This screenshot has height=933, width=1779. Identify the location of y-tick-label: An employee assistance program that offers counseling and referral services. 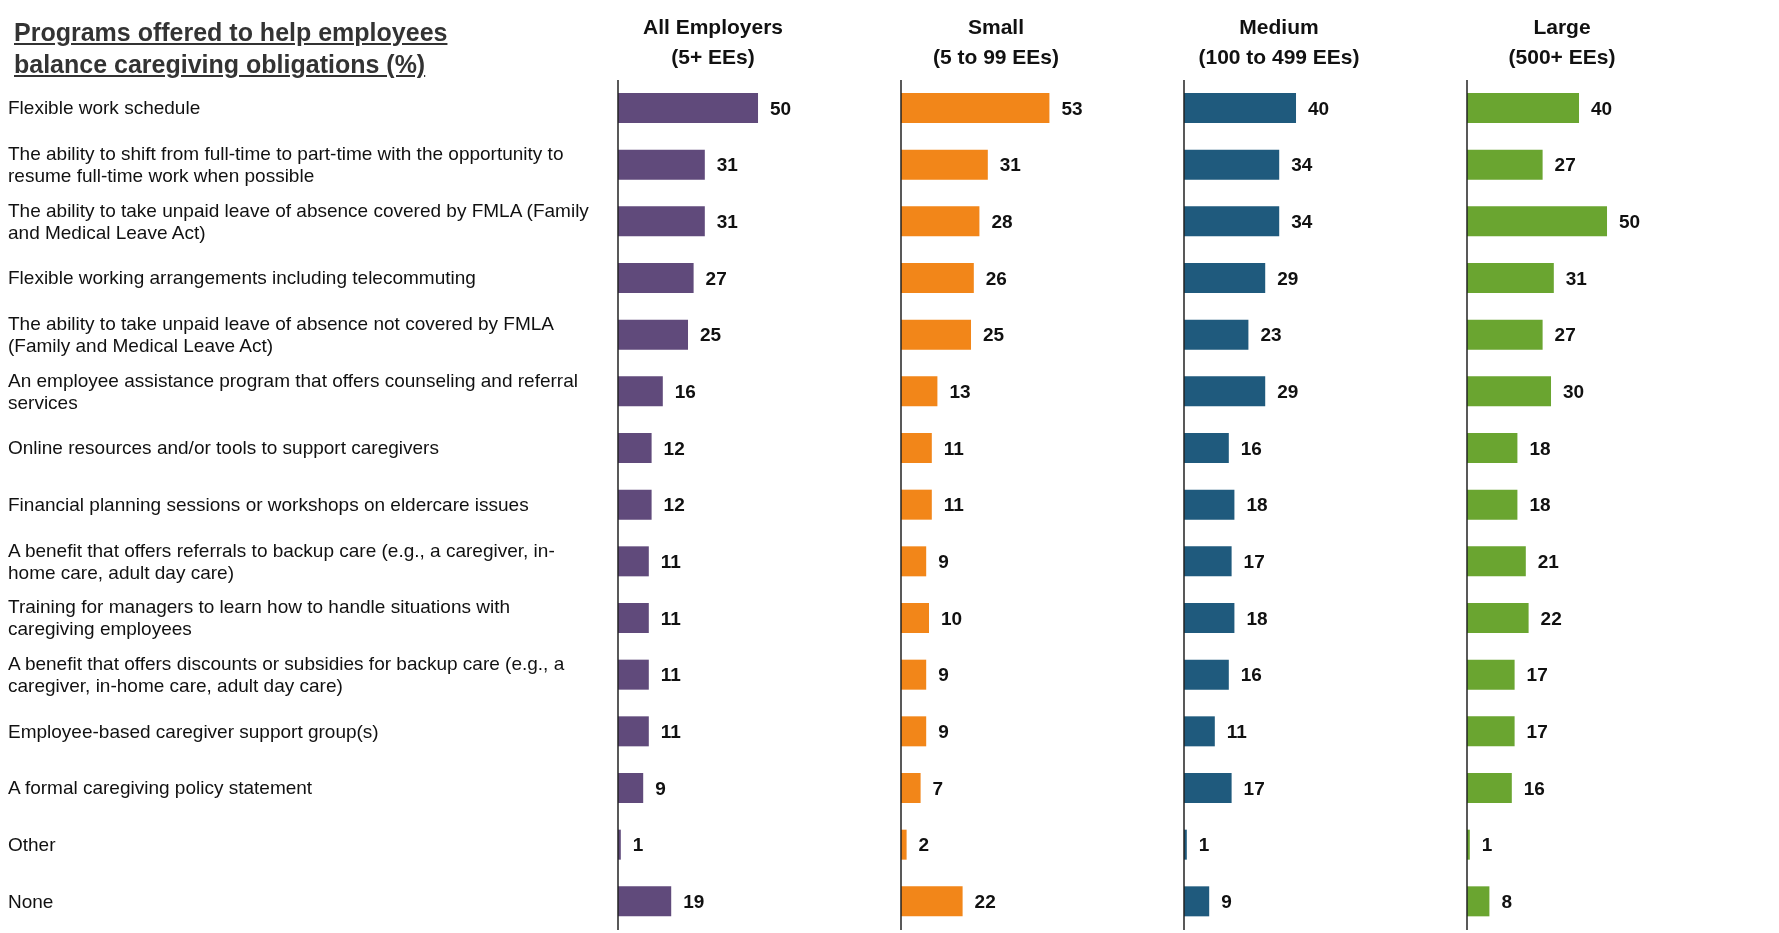
(293, 391).